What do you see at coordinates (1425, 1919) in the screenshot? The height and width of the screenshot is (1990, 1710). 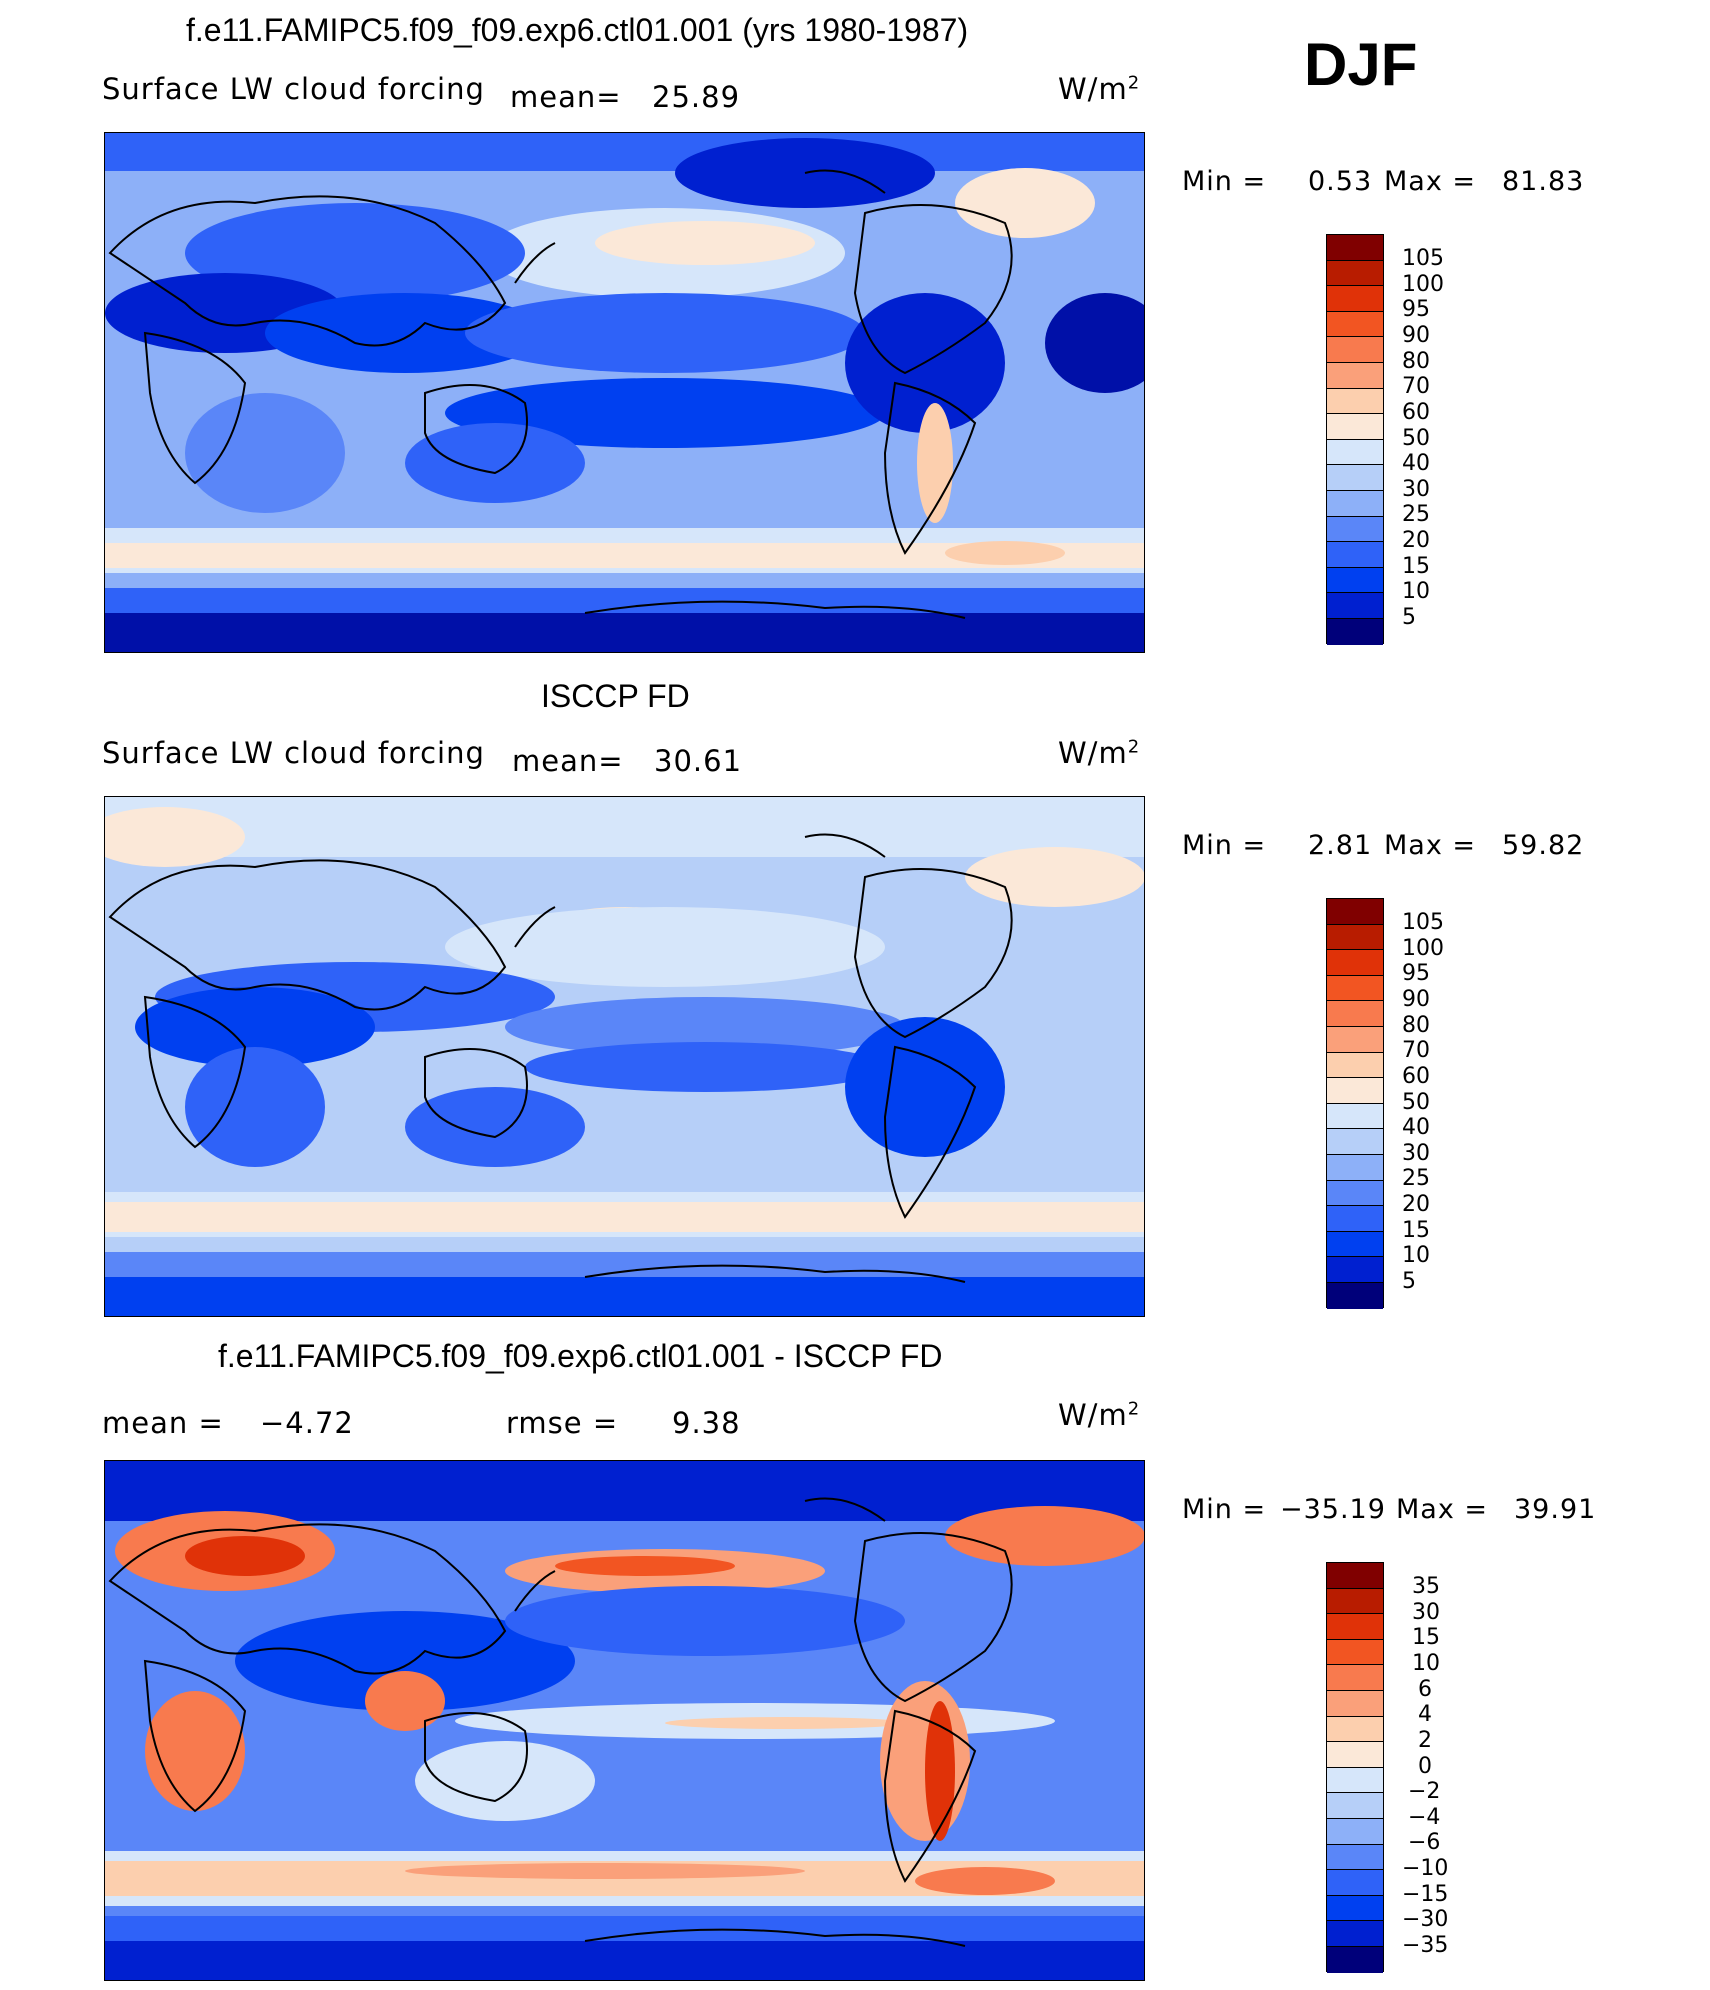 I see `colorbar-label: −30` at bounding box center [1425, 1919].